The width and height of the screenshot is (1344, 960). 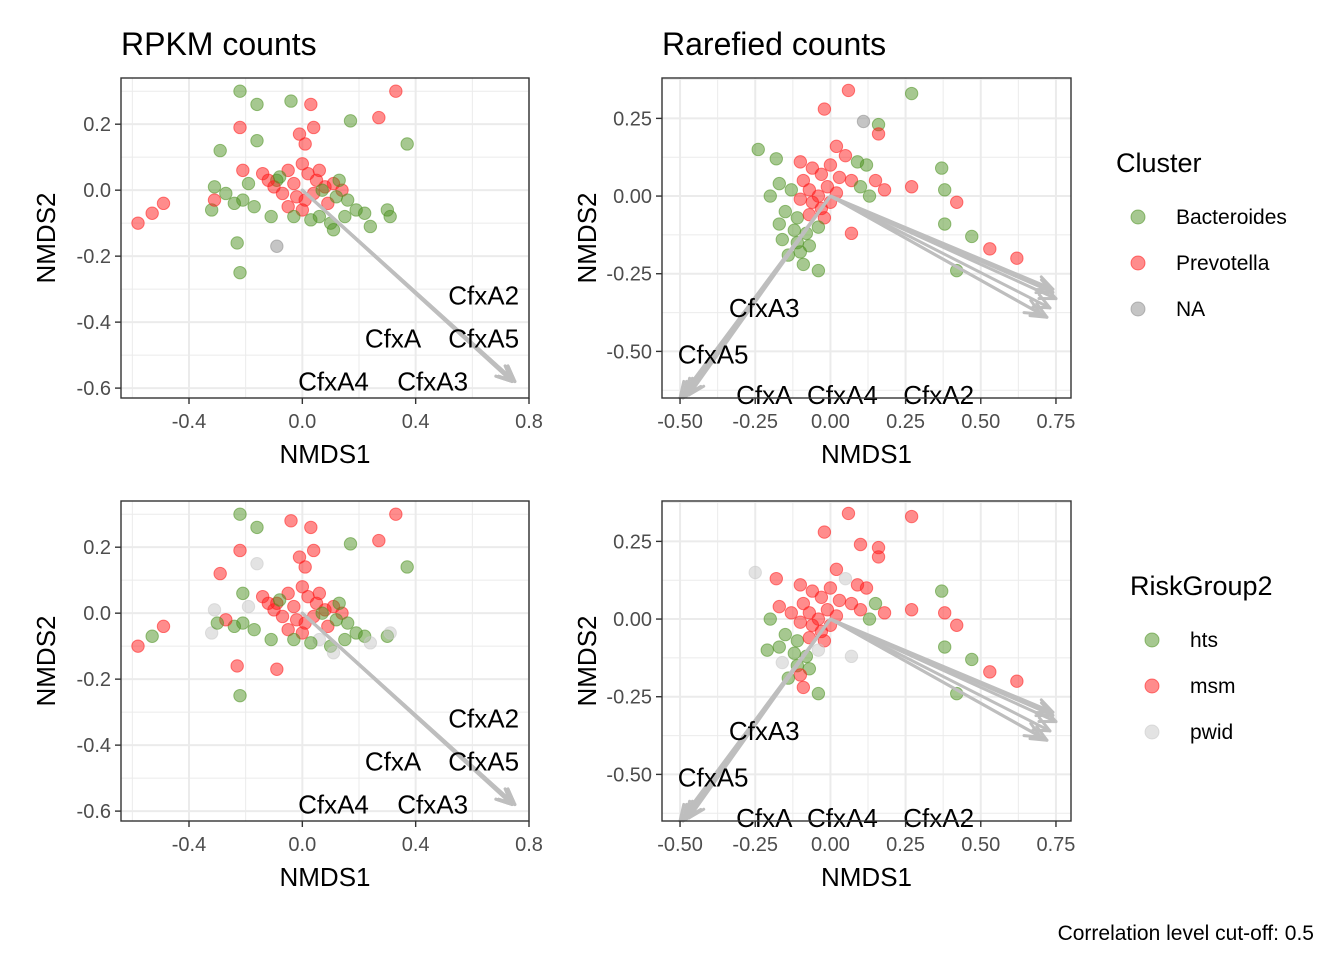 I want to click on x-tick-label: -0.4, so click(x=189, y=845).